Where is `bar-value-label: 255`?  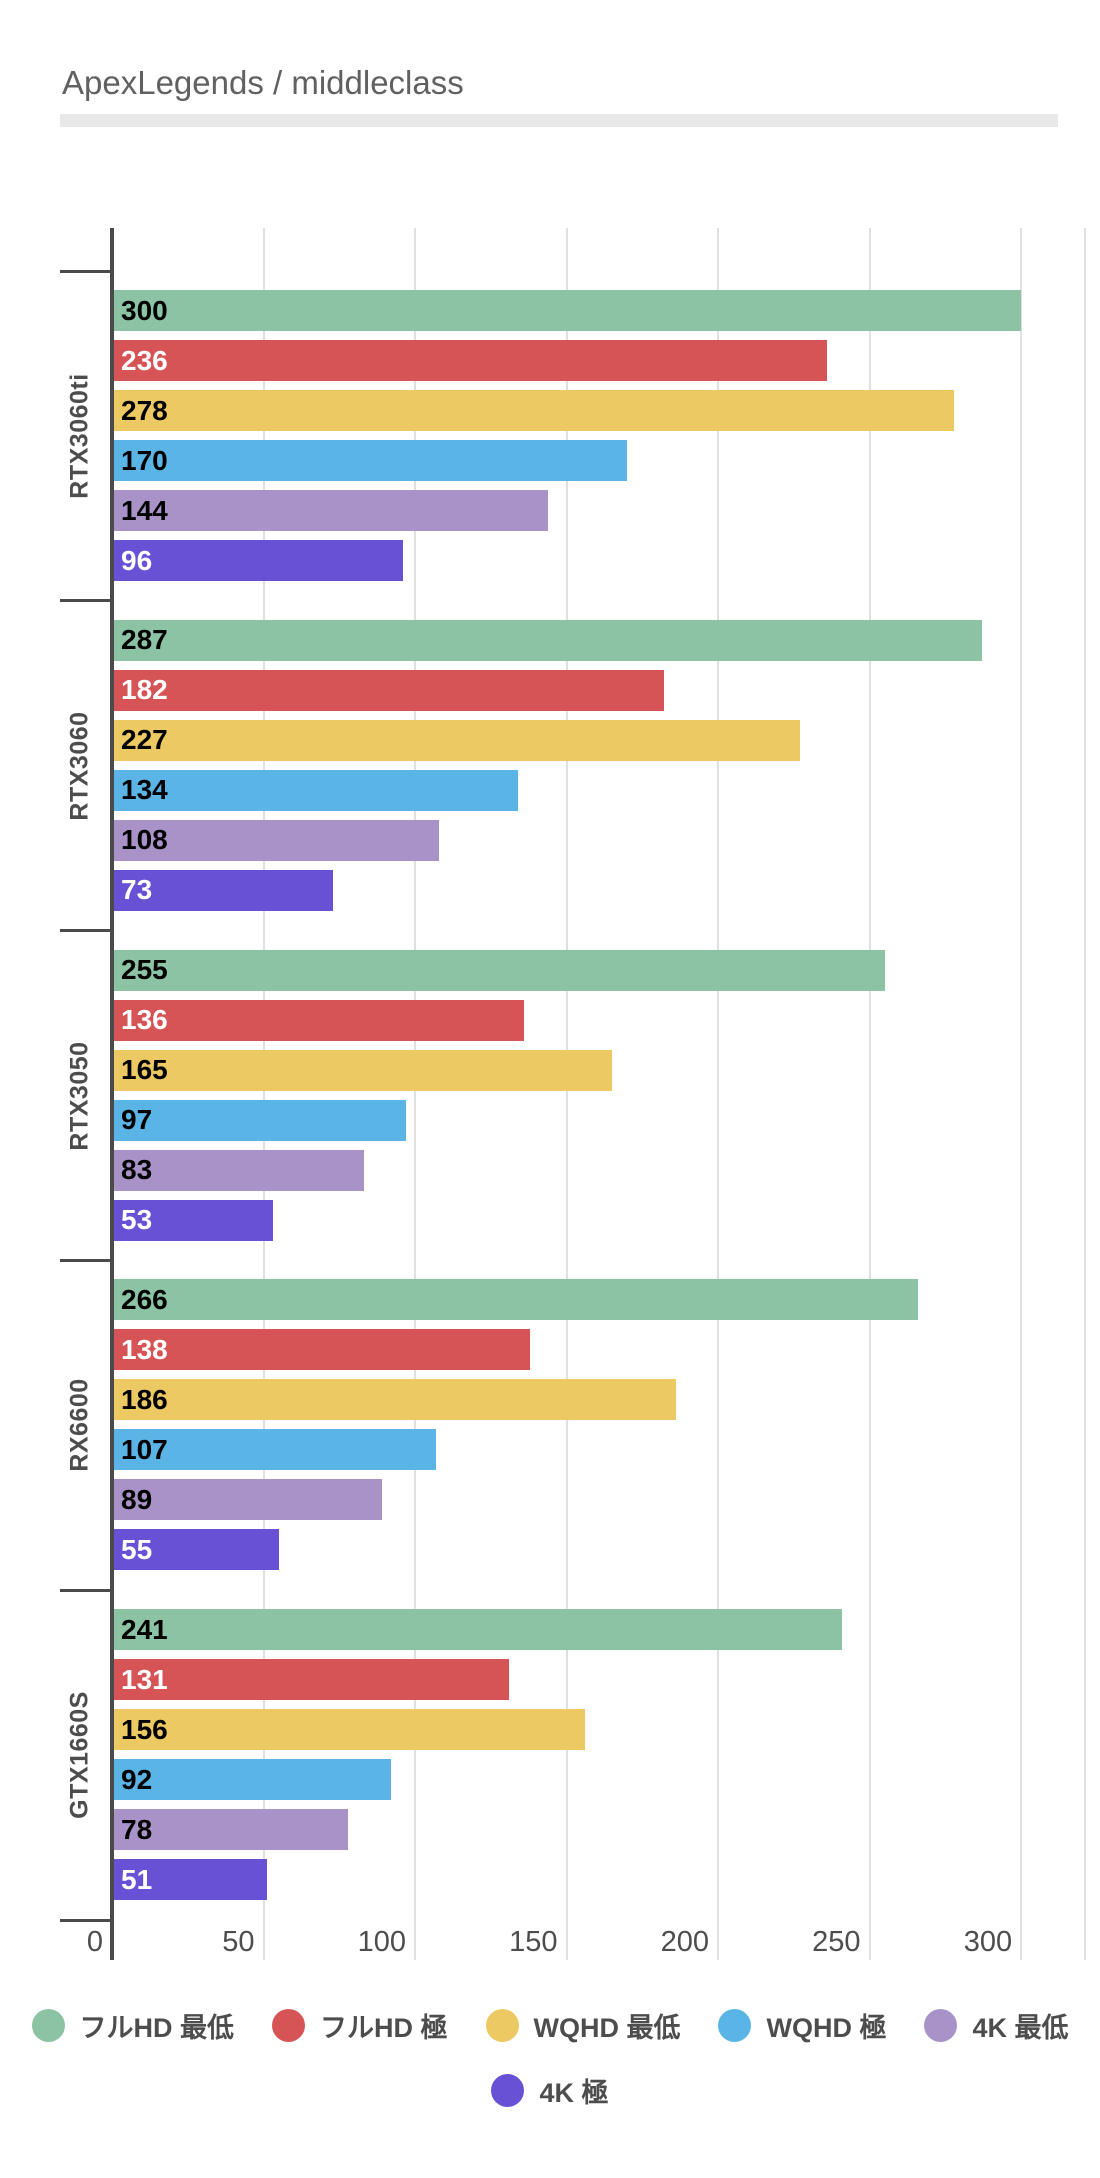 bar-value-label: 255 is located at coordinates (144, 970).